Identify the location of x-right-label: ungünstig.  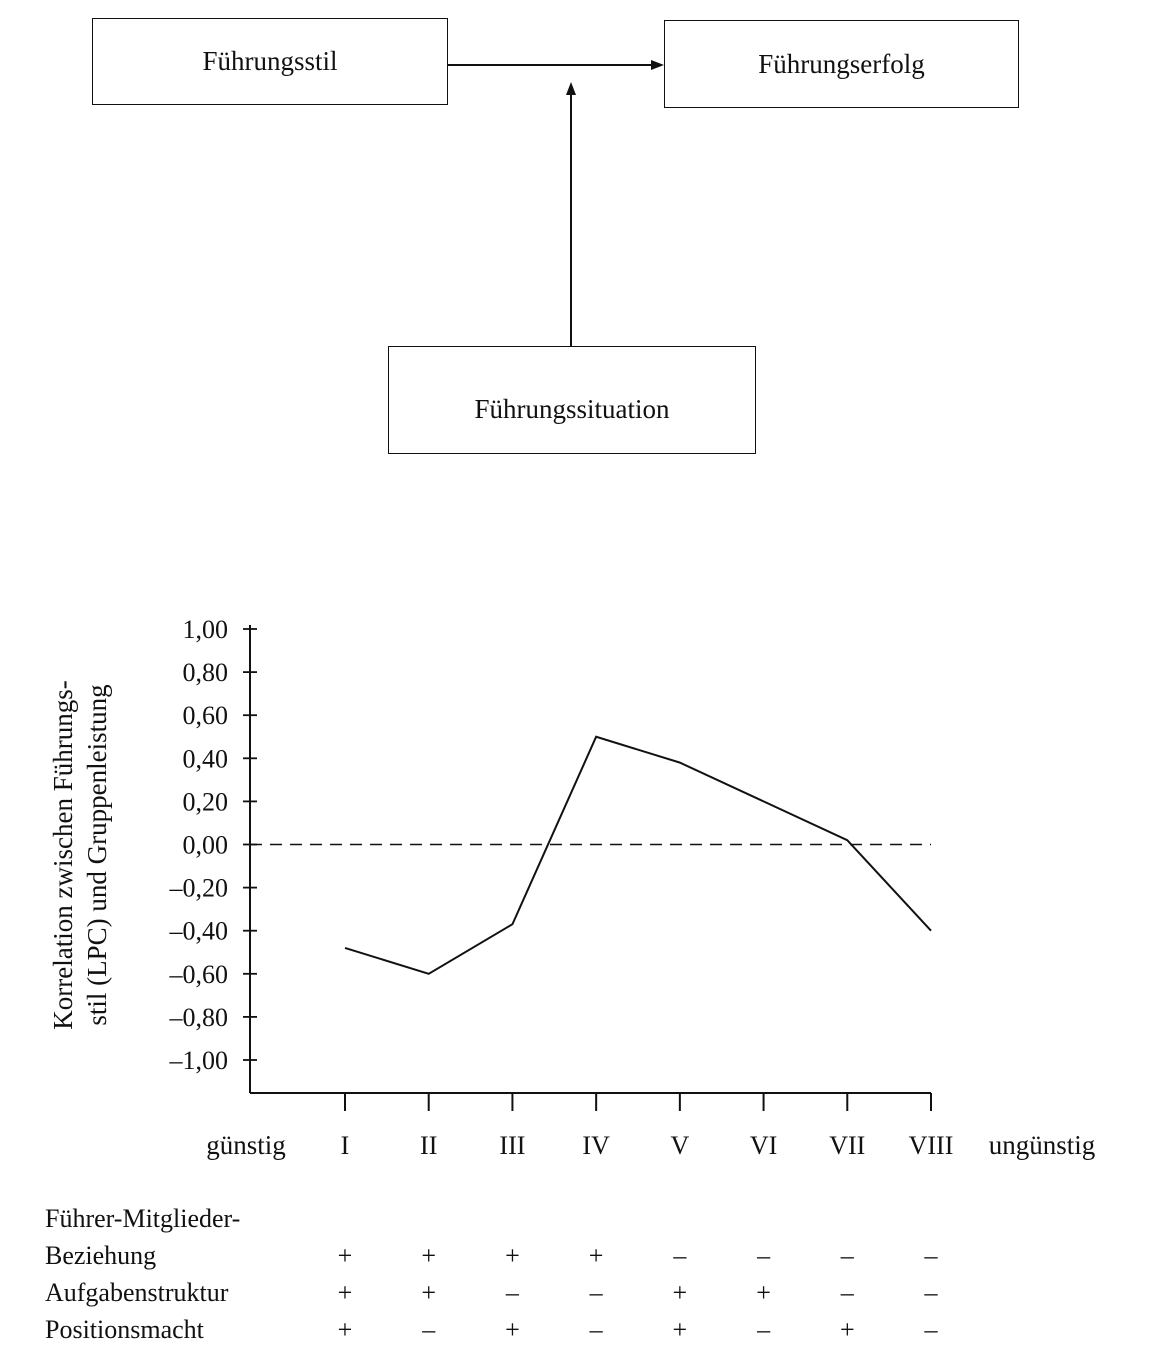
(1042, 1145).